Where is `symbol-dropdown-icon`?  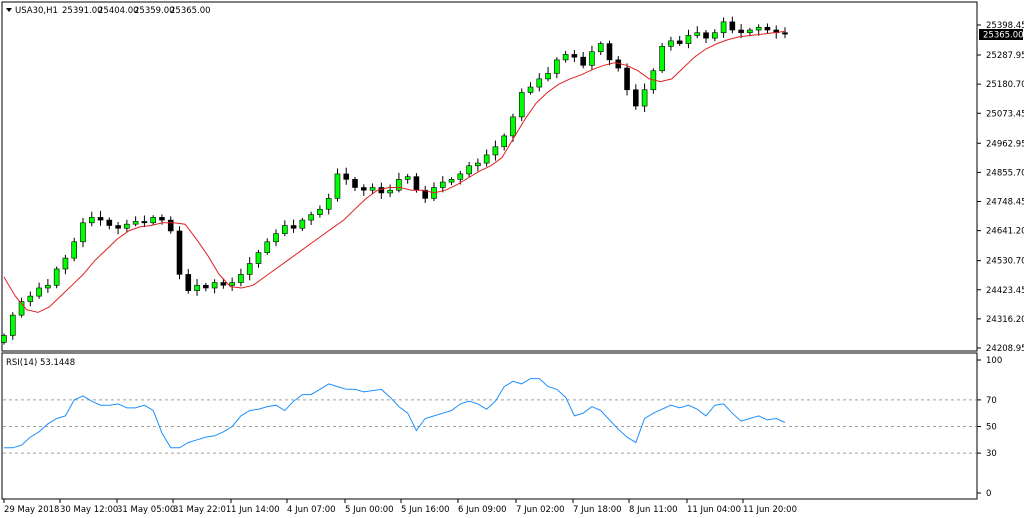 symbol-dropdown-icon is located at coordinates (9, 10).